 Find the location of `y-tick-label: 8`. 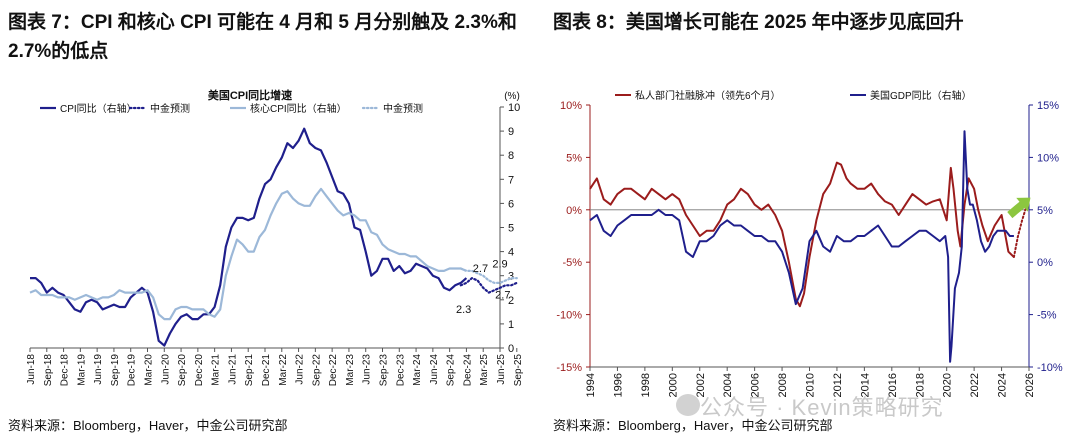

y-tick-label: 8 is located at coordinates (511, 156).